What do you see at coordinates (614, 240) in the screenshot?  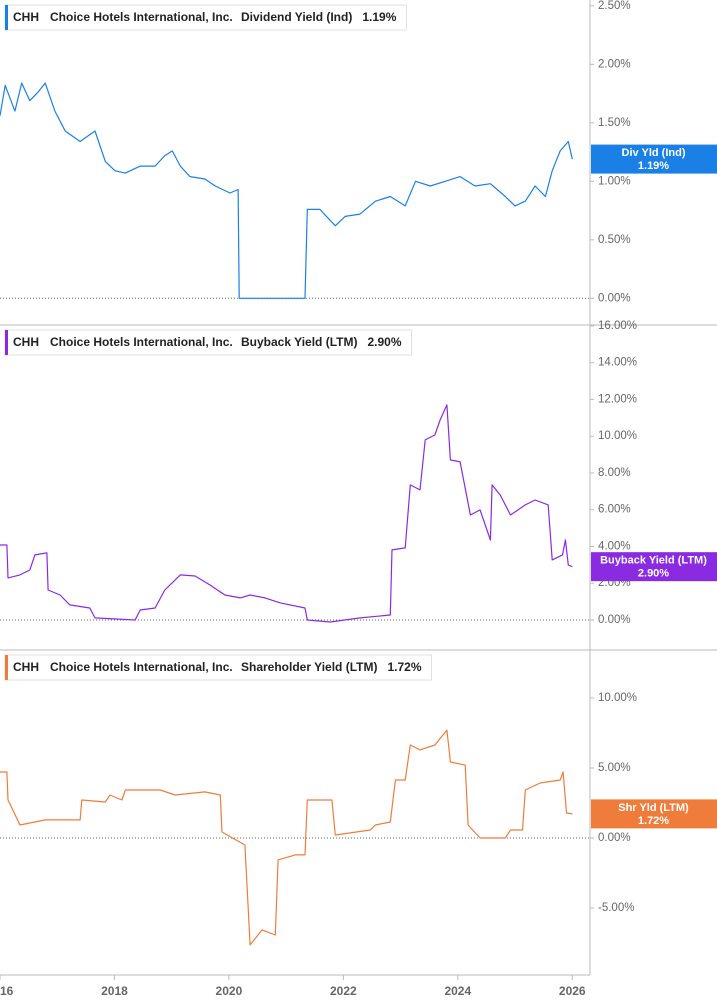 I see `y-tick-label: 0.50%` at bounding box center [614, 240].